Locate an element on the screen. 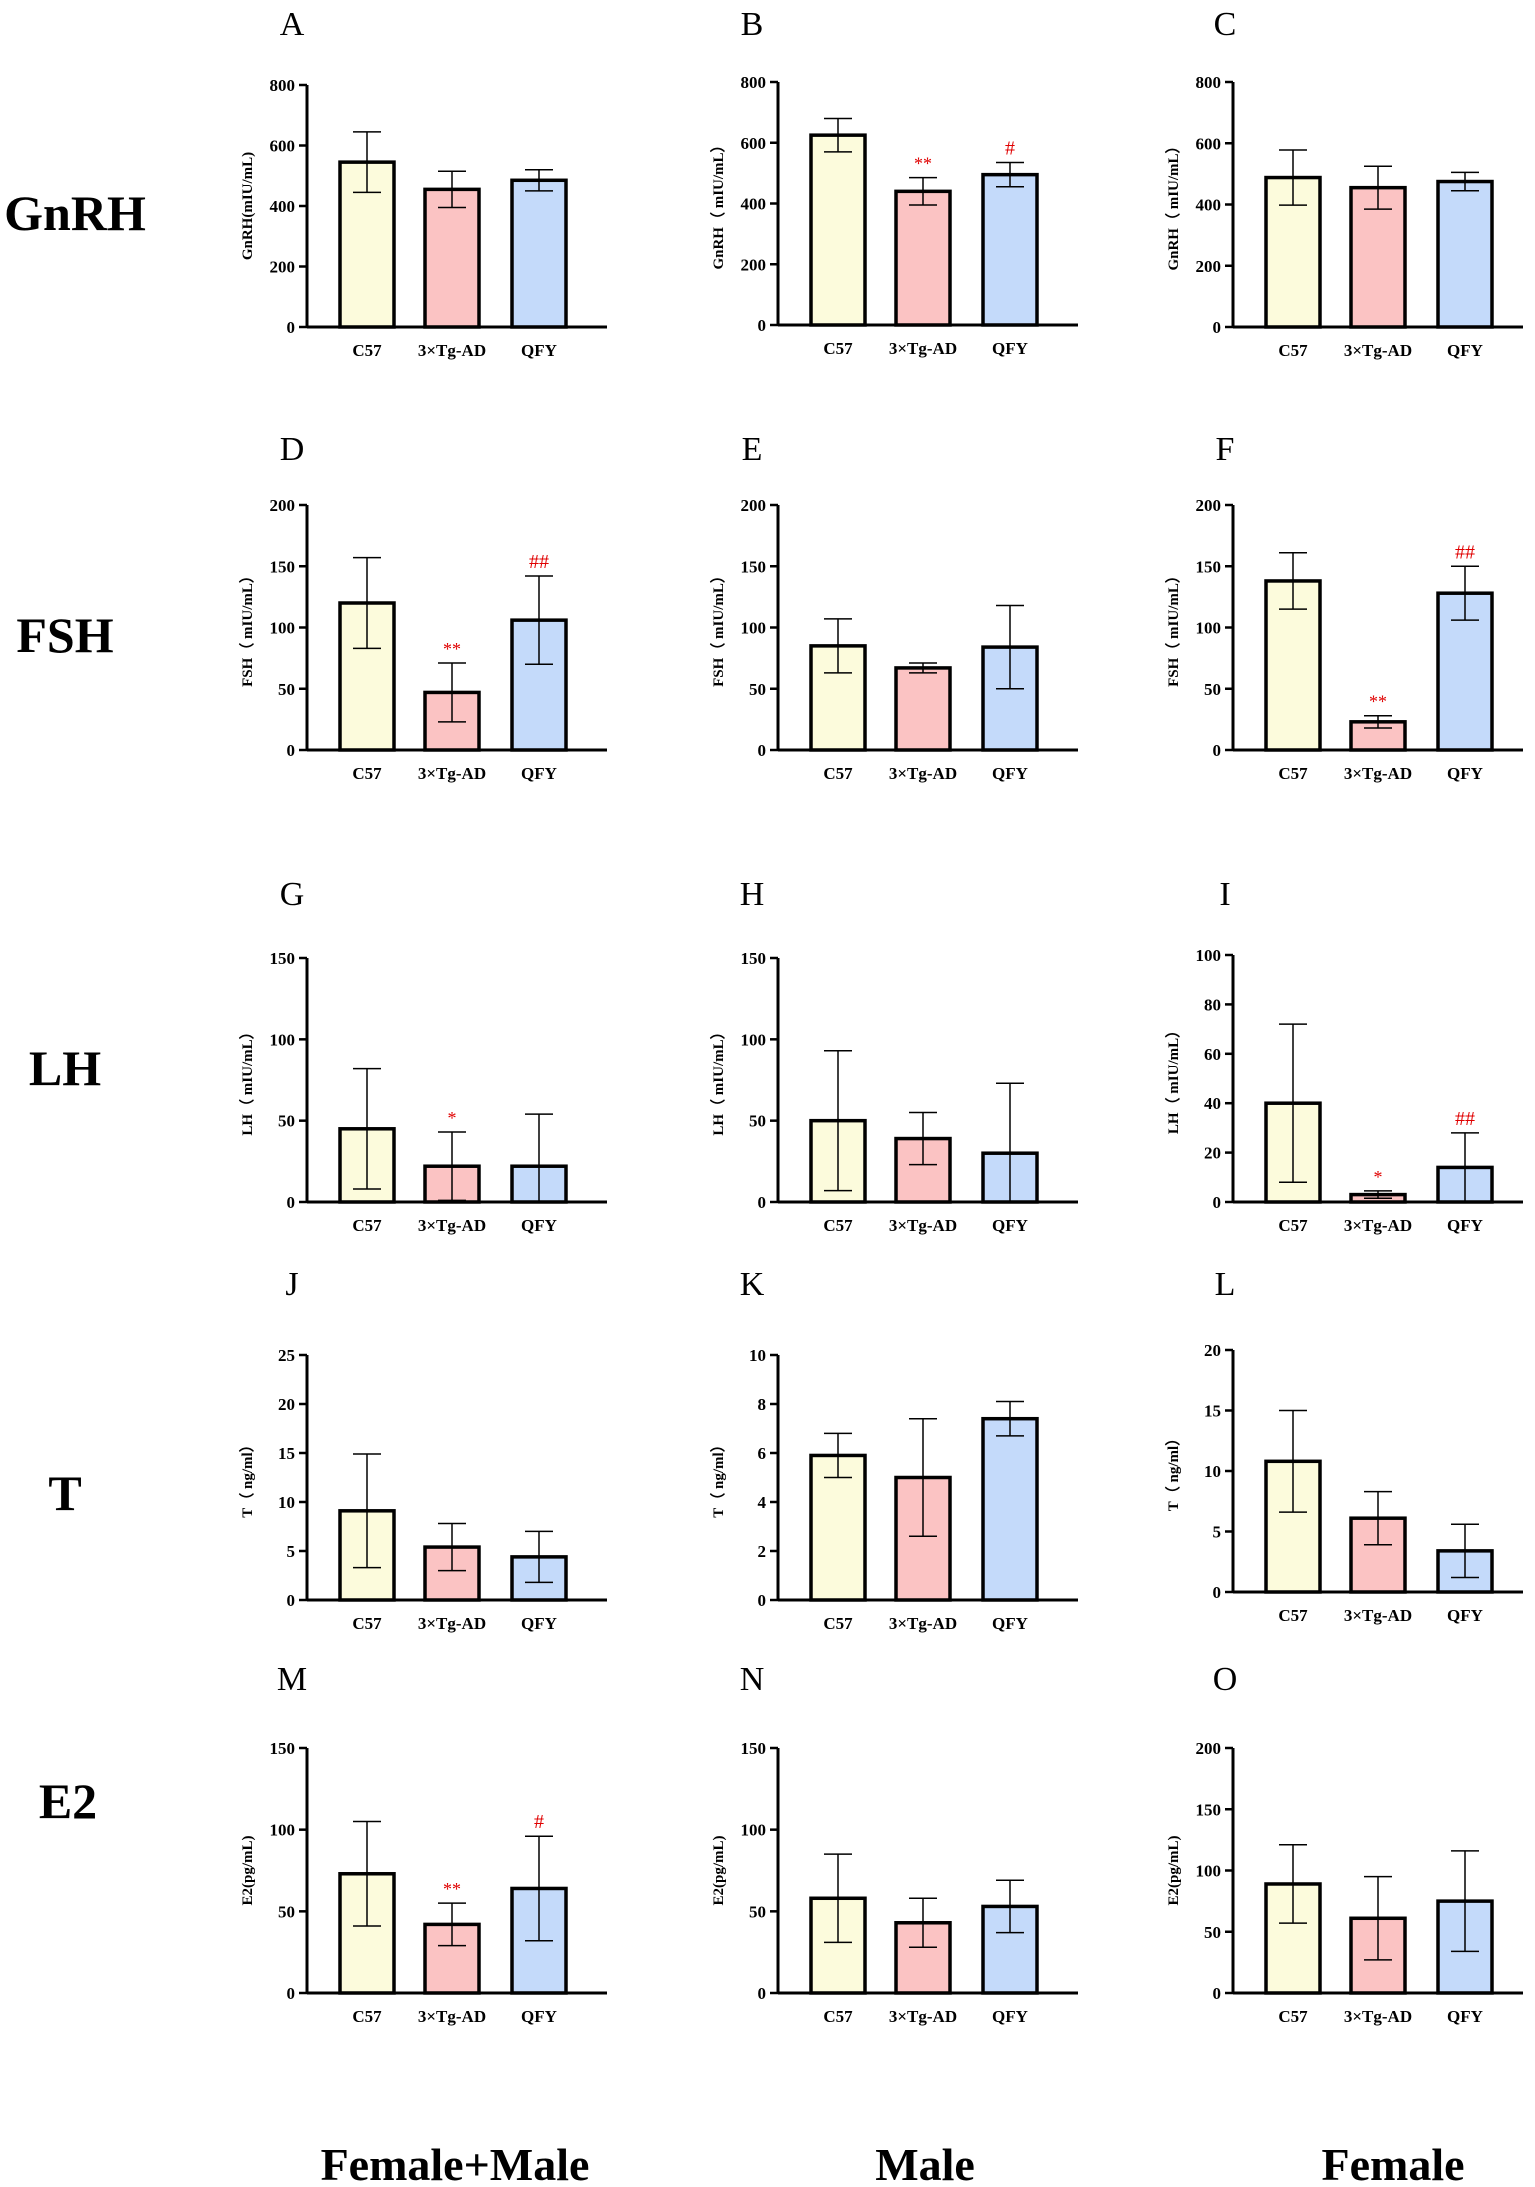 This screenshot has height=2187, width=1535. panel-letter-m: M is located at coordinates (292, 1679).